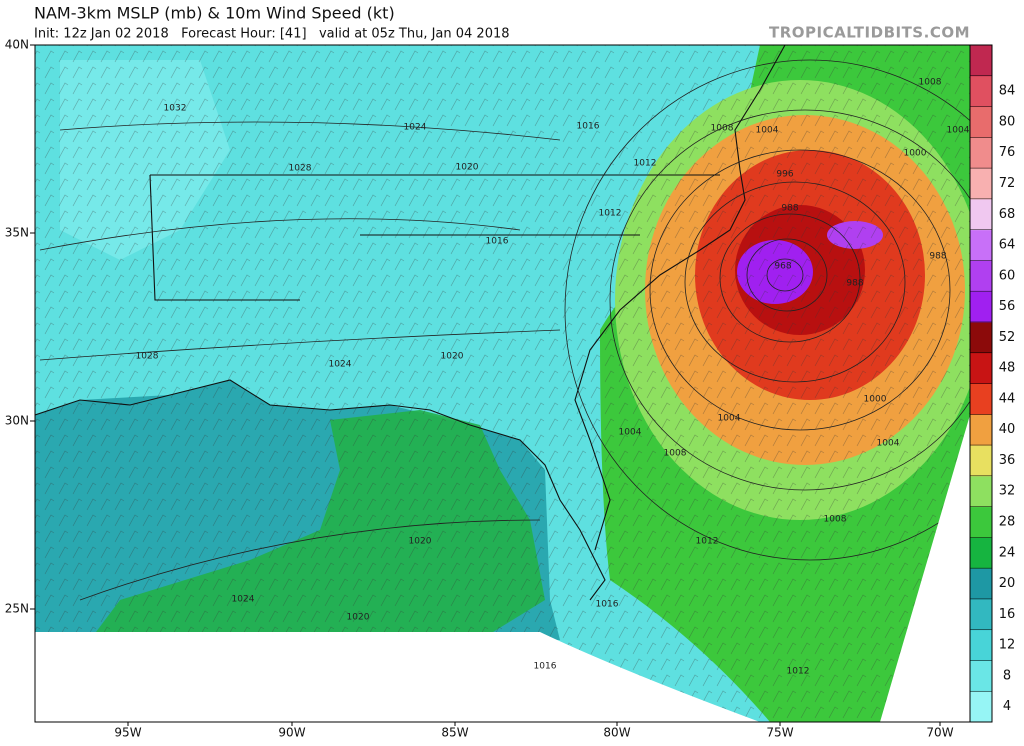 This screenshot has width=1024, height=746. What do you see at coordinates (1007, 706) in the screenshot?
I see `colorbar-label: 4` at bounding box center [1007, 706].